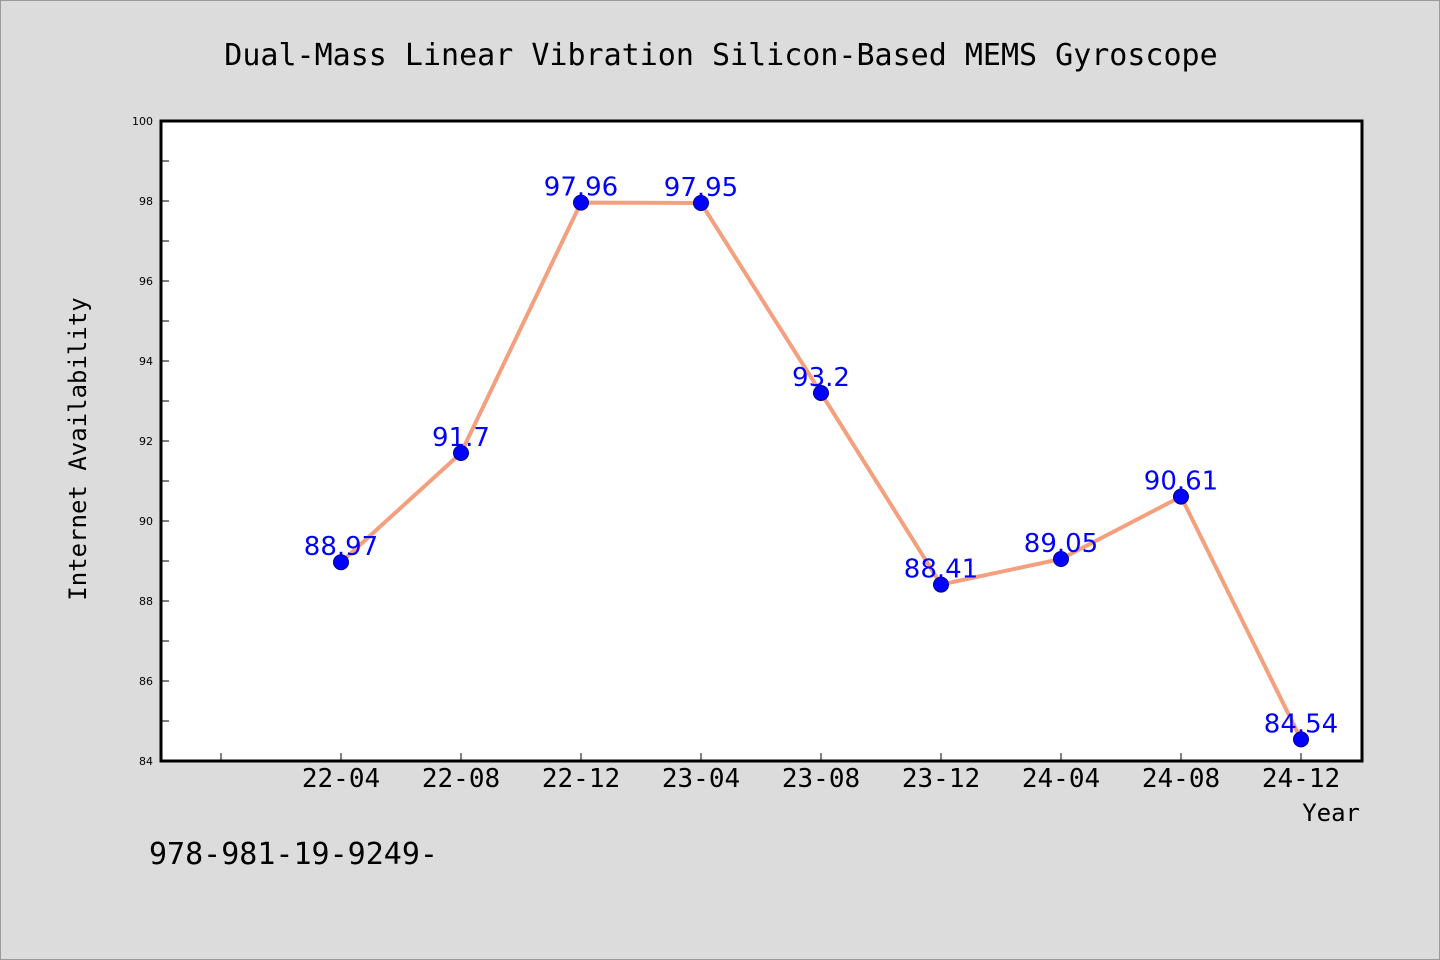 Image resolution: width=1440 pixels, height=960 pixels. What do you see at coordinates (581, 188) in the screenshot?
I see `data-label: 97.96` at bounding box center [581, 188].